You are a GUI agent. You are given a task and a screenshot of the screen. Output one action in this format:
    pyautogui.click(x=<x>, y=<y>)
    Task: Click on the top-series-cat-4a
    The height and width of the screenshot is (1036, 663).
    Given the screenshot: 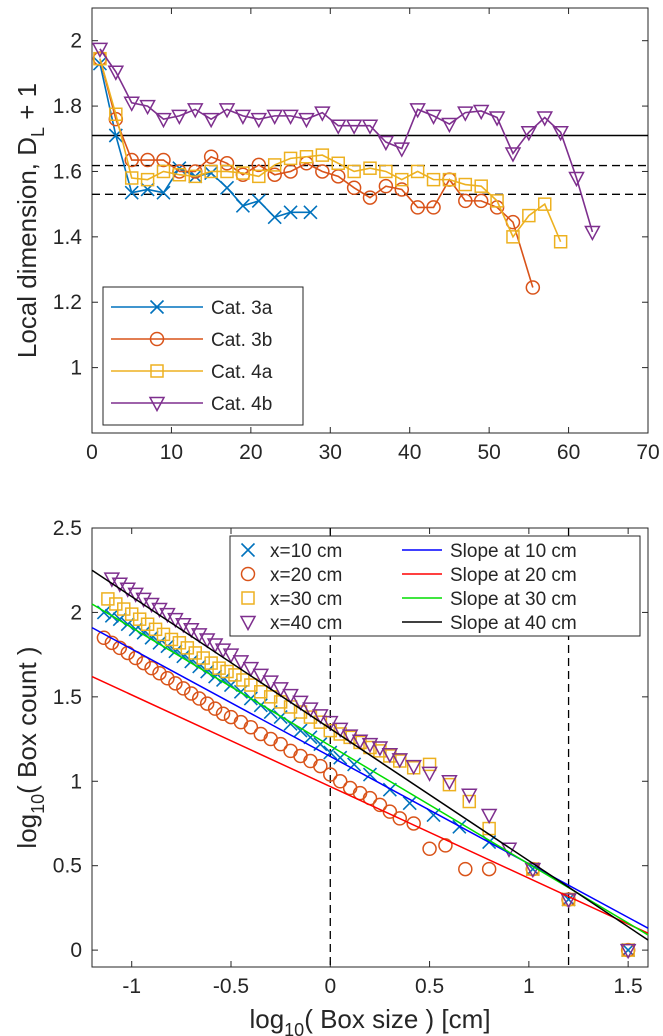 What is the action you would take?
    pyautogui.click(x=330, y=150)
    